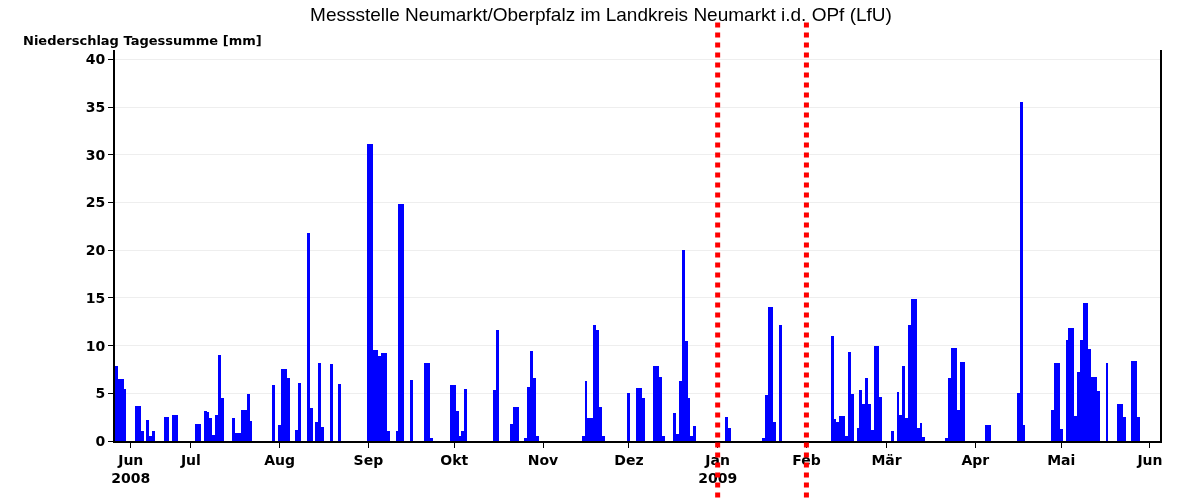  What do you see at coordinates (95, 297) in the screenshot?
I see `y-tick-label: 15` at bounding box center [95, 297].